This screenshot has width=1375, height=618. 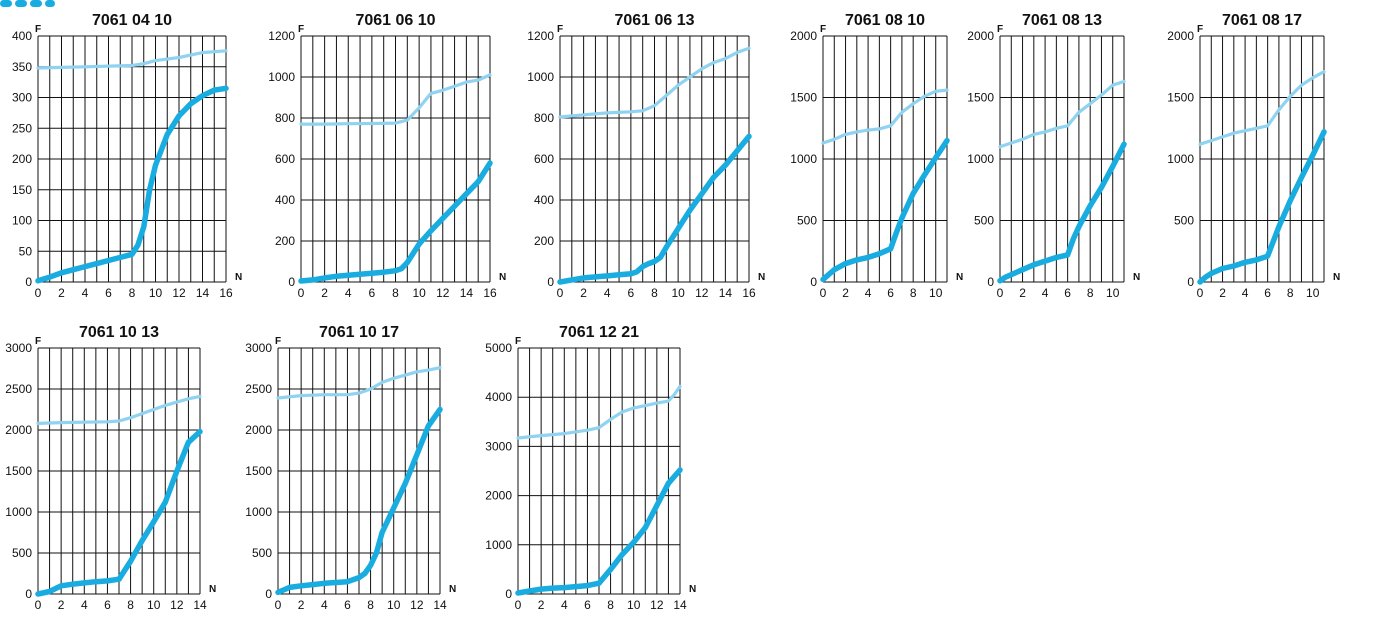 What do you see at coordinates (22, 221) in the screenshot?
I see `y-tick-label: 100` at bounding box center [22, 221].